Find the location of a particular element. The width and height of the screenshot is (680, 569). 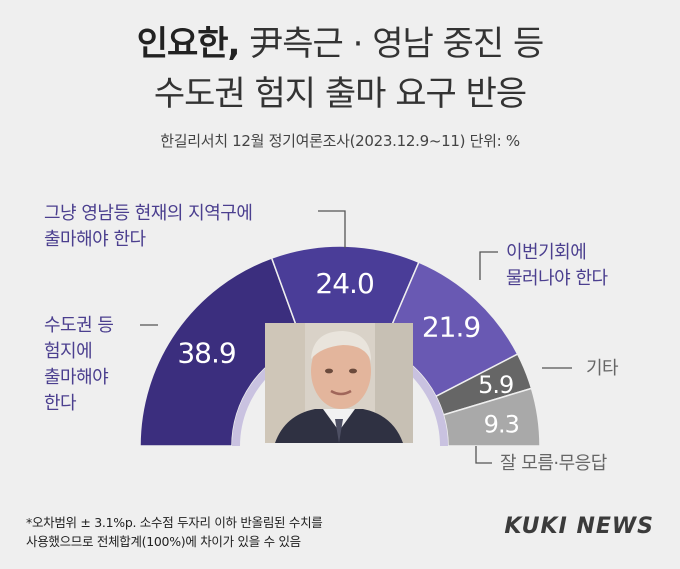

value-label-4: 9.3 is located at coordinates (501, 424).